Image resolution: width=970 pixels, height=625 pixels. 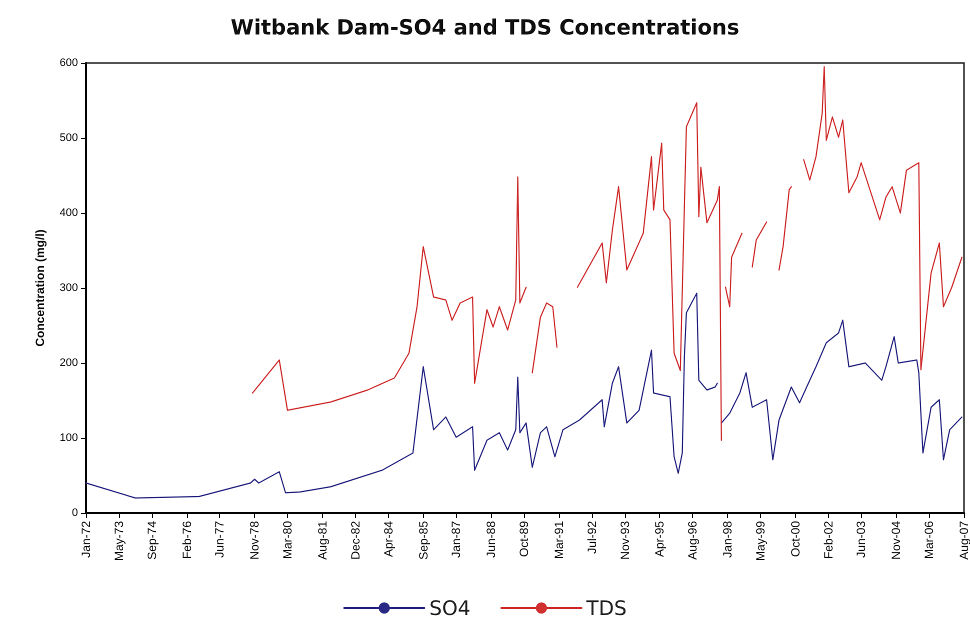 What do you see at coordinates (693, 540) in the screenshot?
I see `x-tick-label: Aug-96` at bounding box center [693, 540].